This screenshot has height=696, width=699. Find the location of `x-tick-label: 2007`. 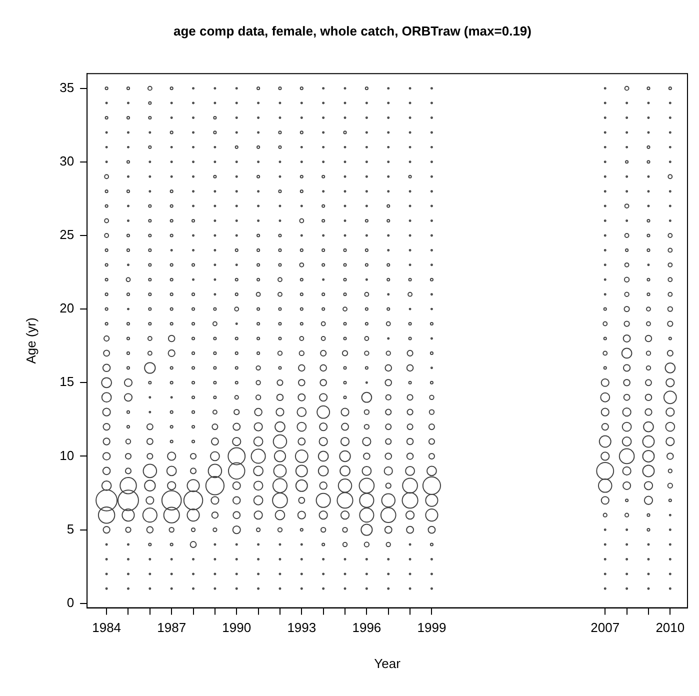

x-tick-label: 2007 is located at coordinates (605, 628).